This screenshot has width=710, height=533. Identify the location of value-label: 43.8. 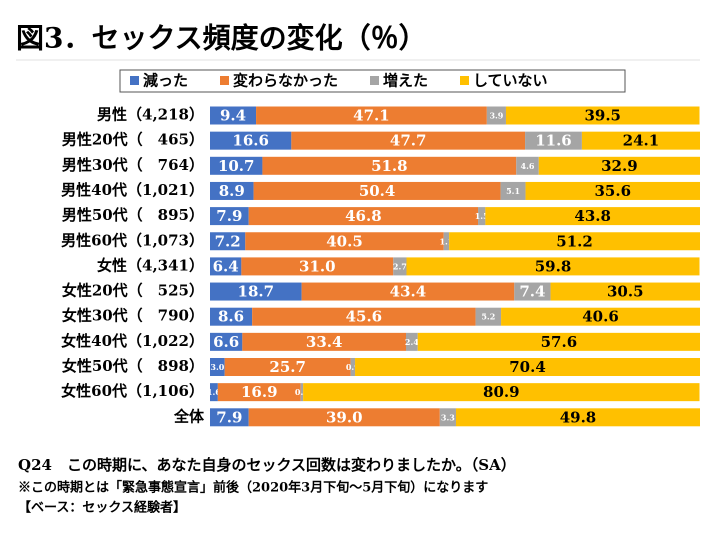
(592, 216).